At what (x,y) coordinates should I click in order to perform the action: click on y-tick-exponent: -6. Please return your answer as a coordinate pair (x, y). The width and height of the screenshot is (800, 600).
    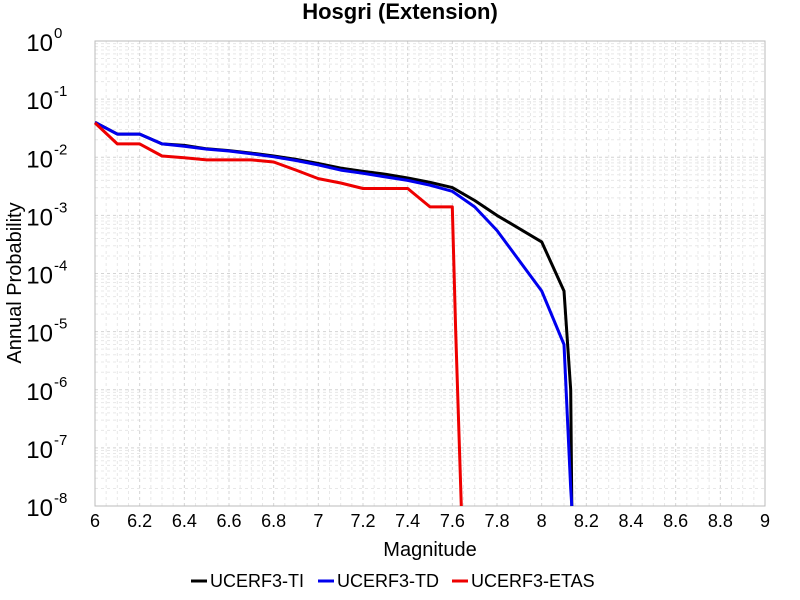
    Looking at the image, I should click on (60, 382).